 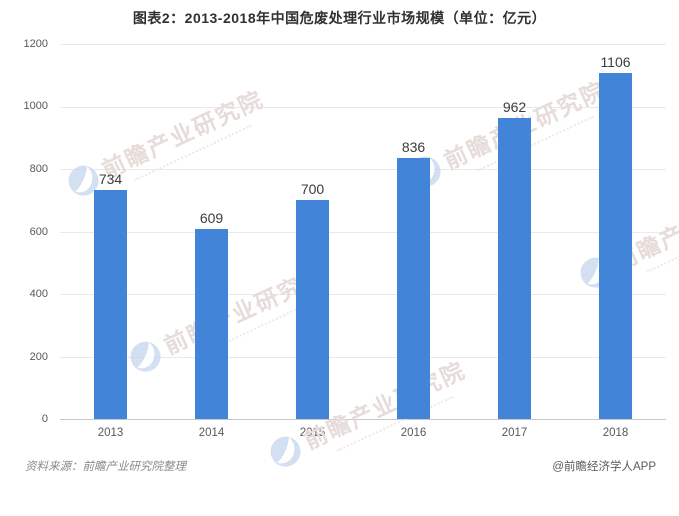 What do you see at coordinates (340, 466) in the screenshot?
I see `footer: 资料来源：前瞻产业研究院整理 @前瞻经济学人APP` at bounding box center [340, 466].